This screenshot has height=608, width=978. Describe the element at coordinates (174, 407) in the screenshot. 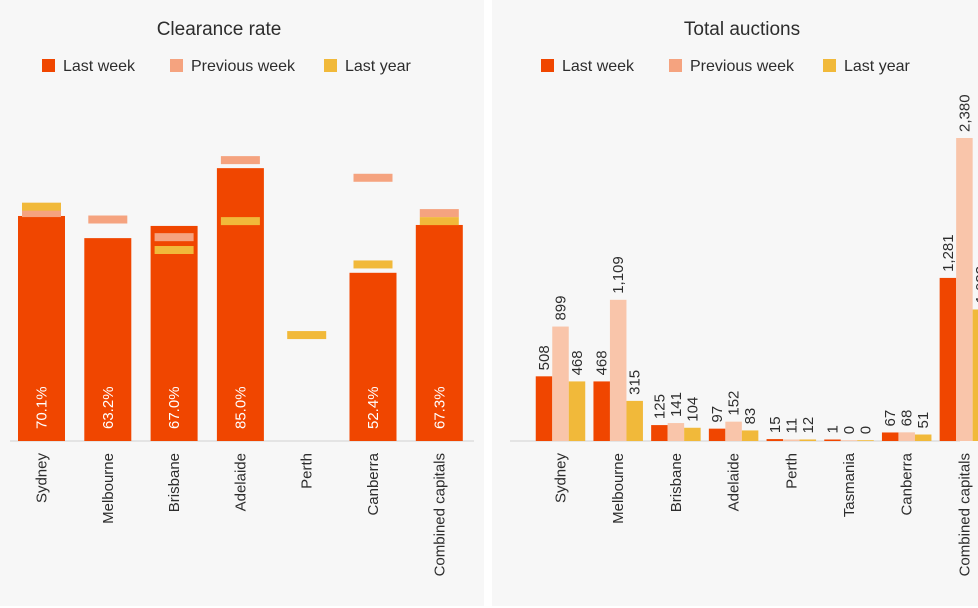

I see `value-label-last-week-brisbane: 67.0%` at that location.